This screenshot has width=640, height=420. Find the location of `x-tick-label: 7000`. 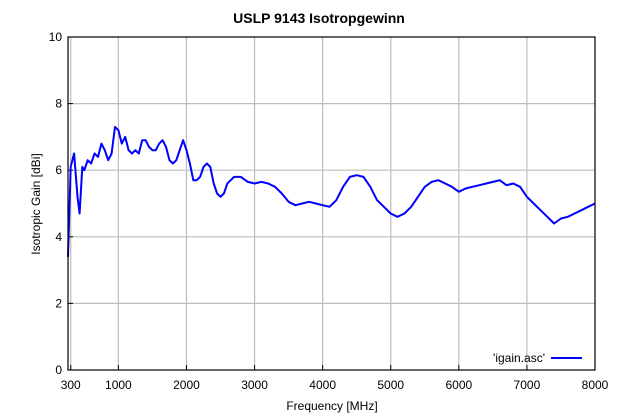

x-tick-label: 7000 is located at coordinates (527, 385).